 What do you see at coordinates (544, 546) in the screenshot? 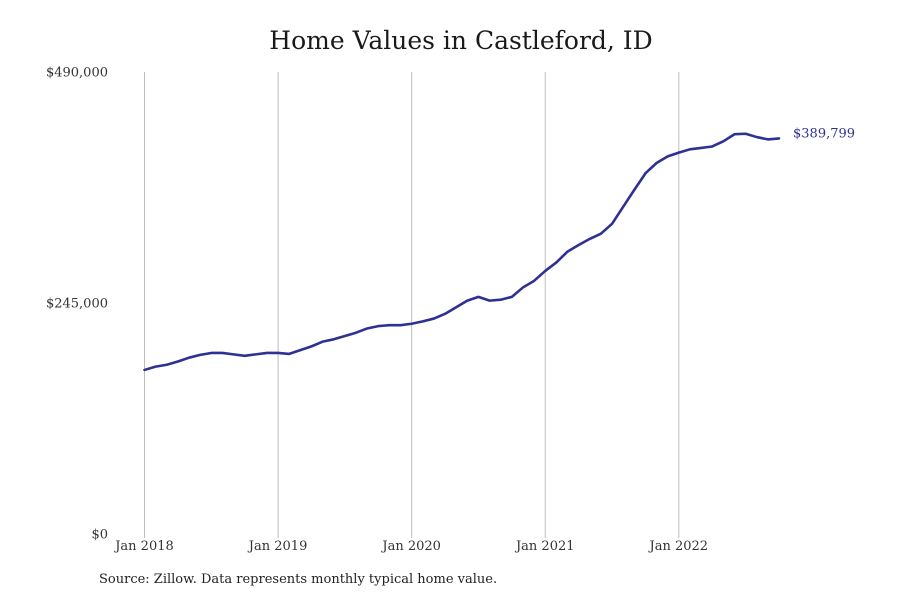
I see `x-tick-label: Jan 2021` at bounding box center [544, 546].